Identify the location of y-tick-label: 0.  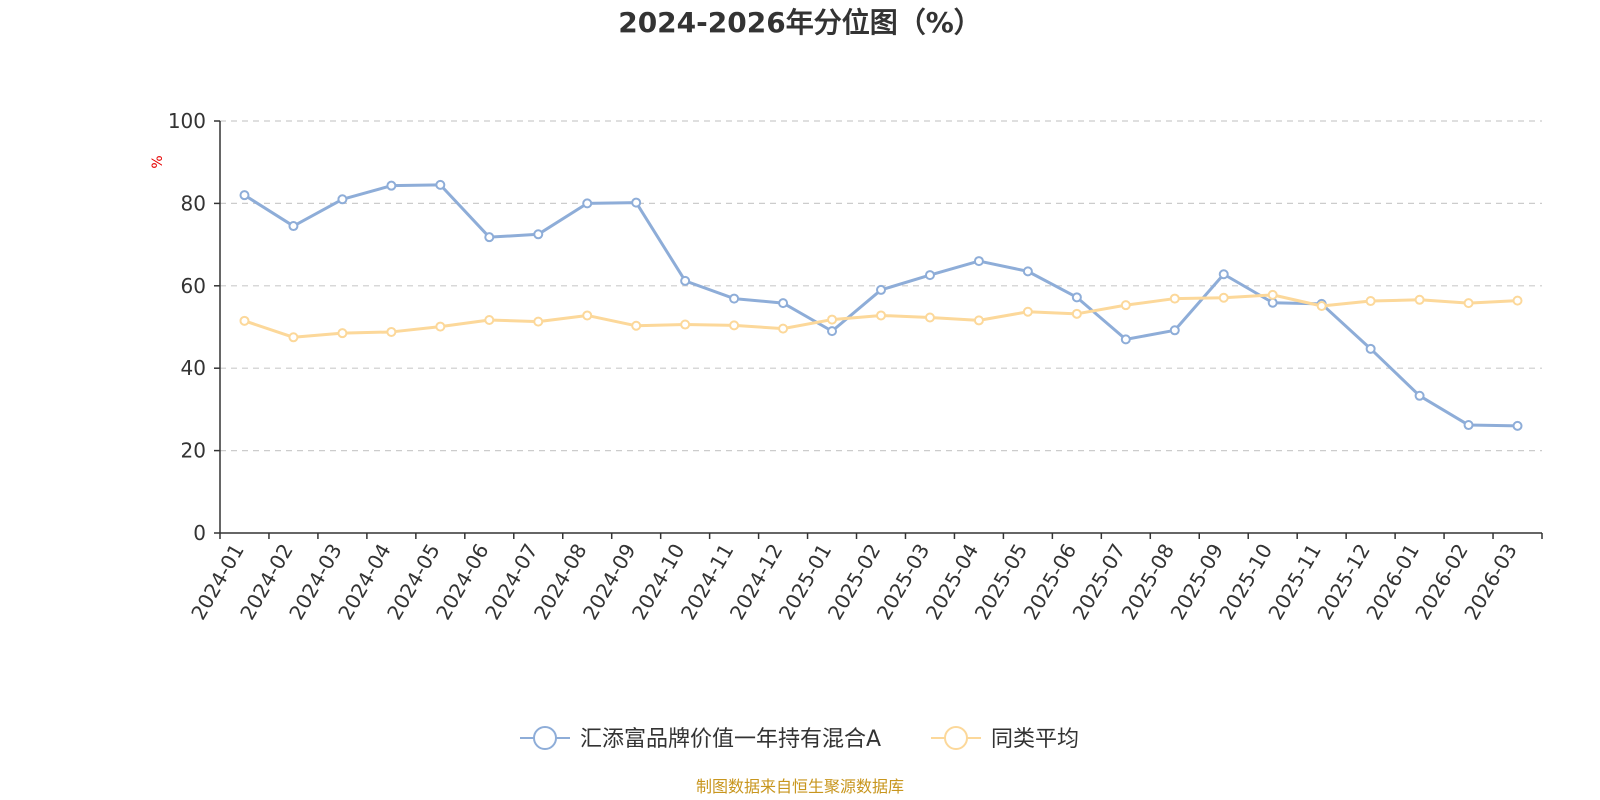
(199, 533).